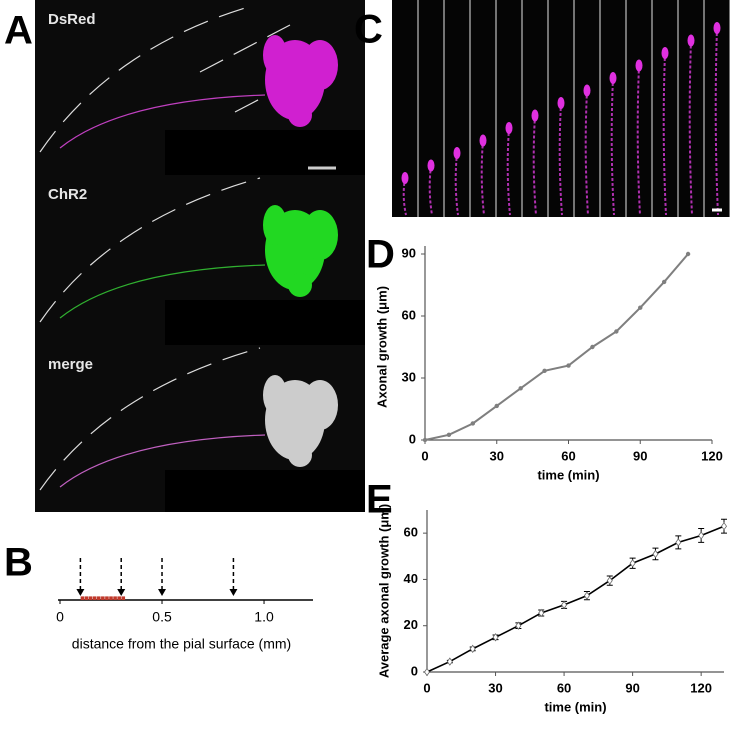 Image resolution: width=730 pixels, height=731 pixels. Describe the element at coordinates (411, 578) in the screenshot. I see `y-tick-label: 40` at that location.